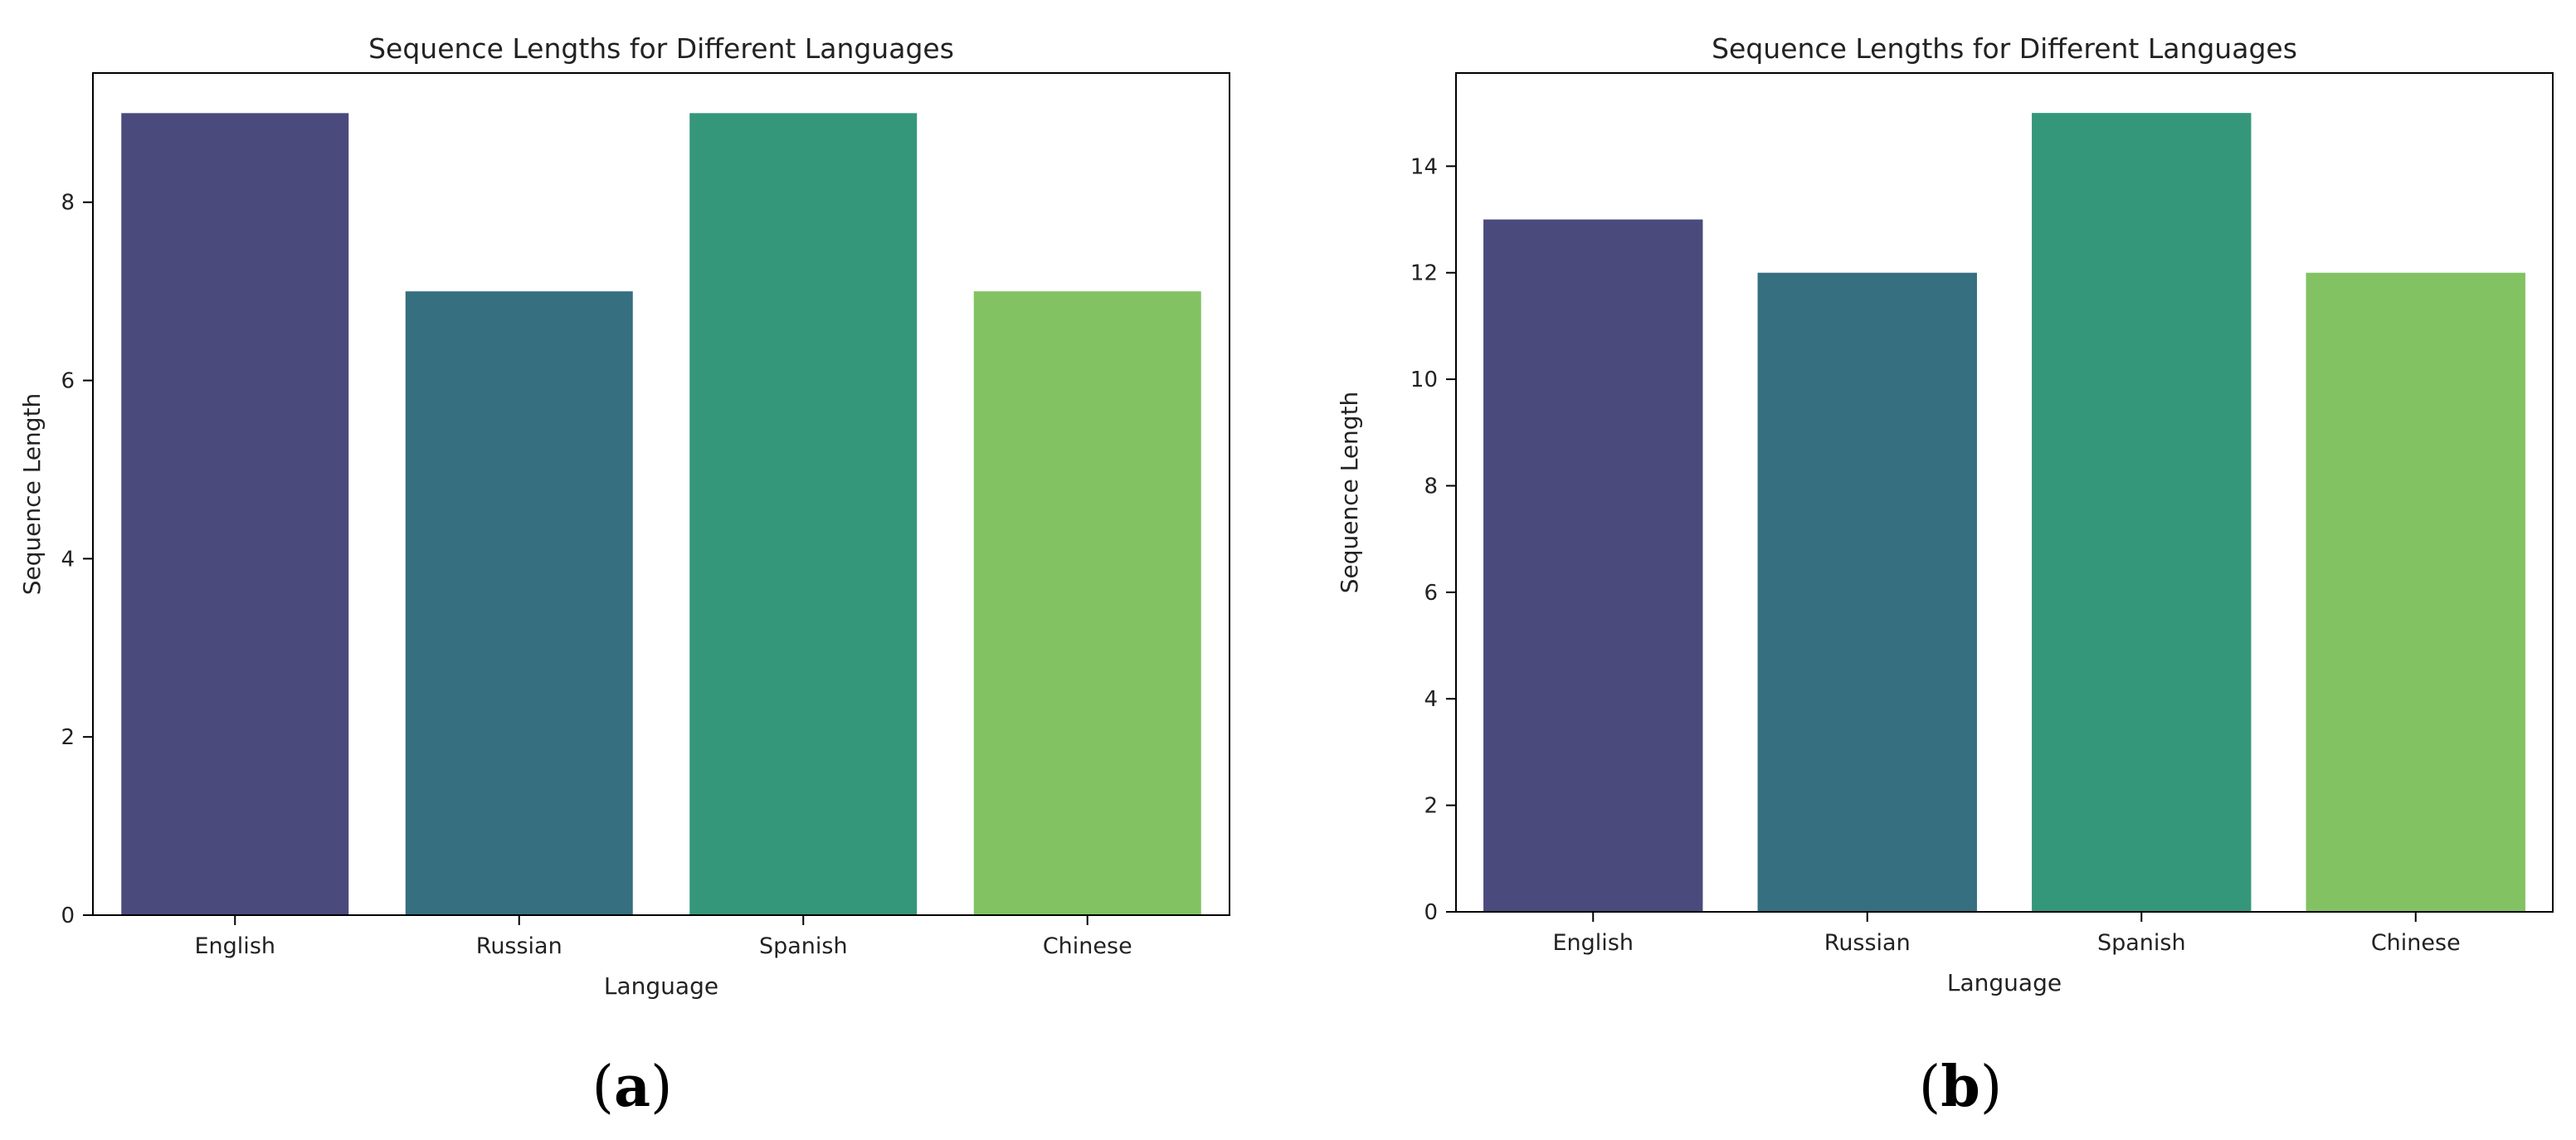 The width and height of the screenshot is (2576, 1140). What do you see at coordinates (632, 1087) in the screenshot?
I see `panel-caption-a: (a)` at bounding box center [632, 1087].